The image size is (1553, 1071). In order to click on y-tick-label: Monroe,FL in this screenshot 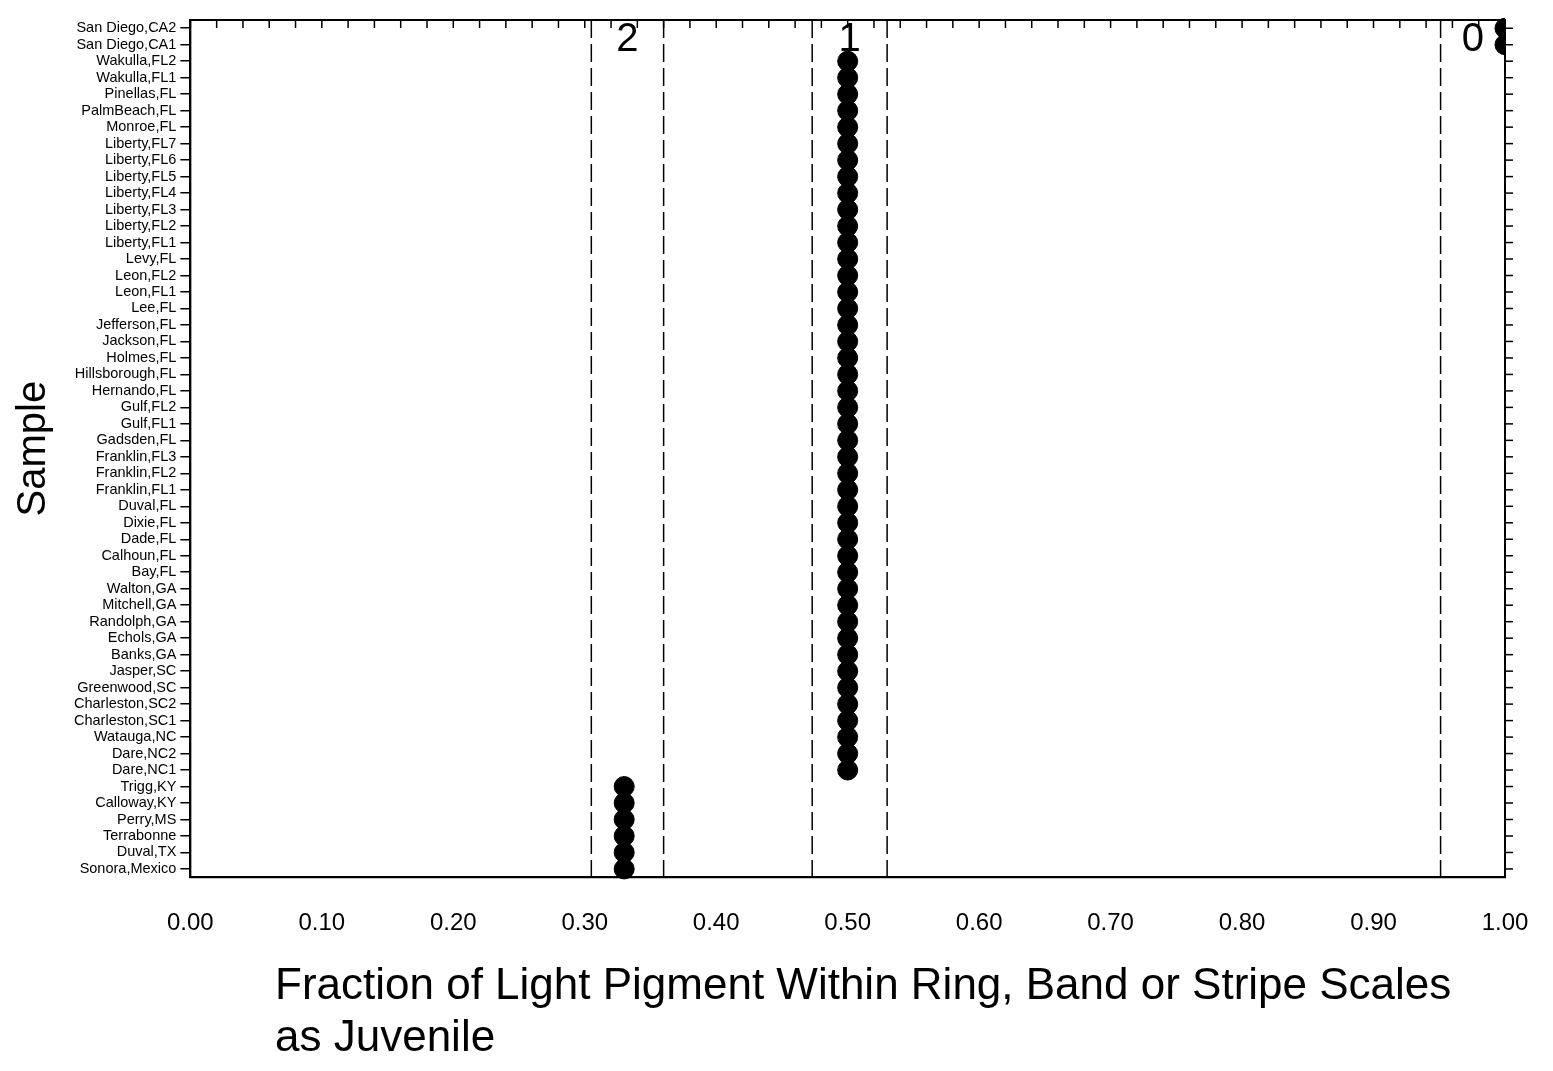, I will do `click(141, 126)`.